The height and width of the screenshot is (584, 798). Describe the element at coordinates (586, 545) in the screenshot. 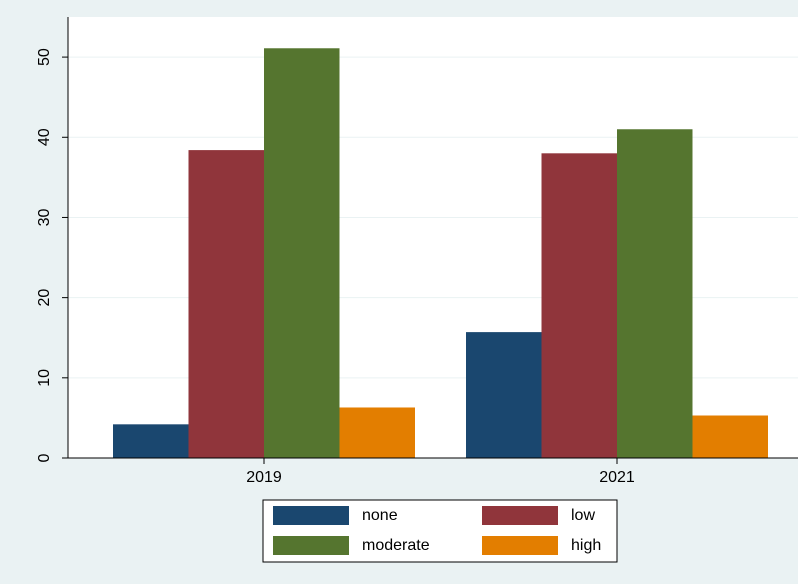

I see `legend-label: high` at that location.